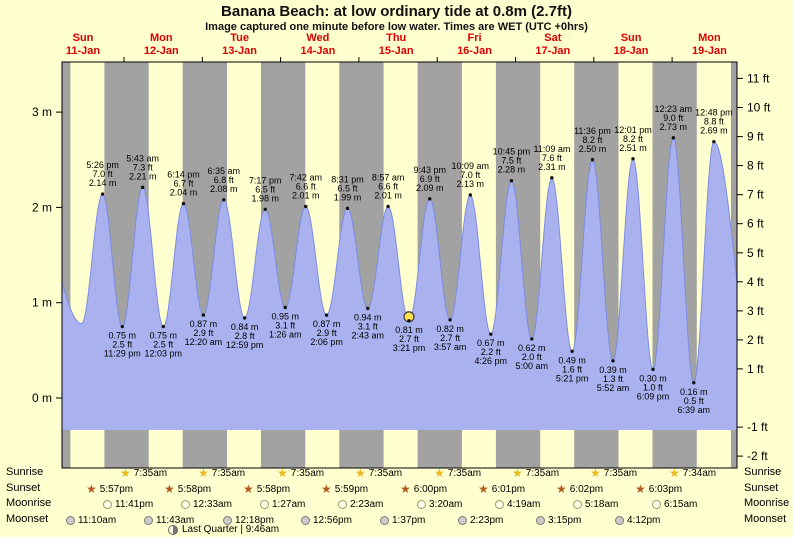 This screenshot has height=537, width=793. I want to click on sunrise-entry-0: ★ 7:35am, so click(143, 473).